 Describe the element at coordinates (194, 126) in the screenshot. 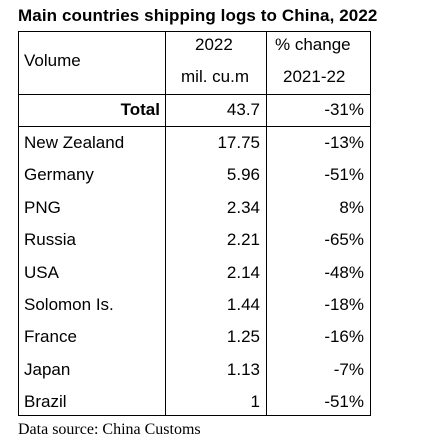

I see `total-divider` at that location.